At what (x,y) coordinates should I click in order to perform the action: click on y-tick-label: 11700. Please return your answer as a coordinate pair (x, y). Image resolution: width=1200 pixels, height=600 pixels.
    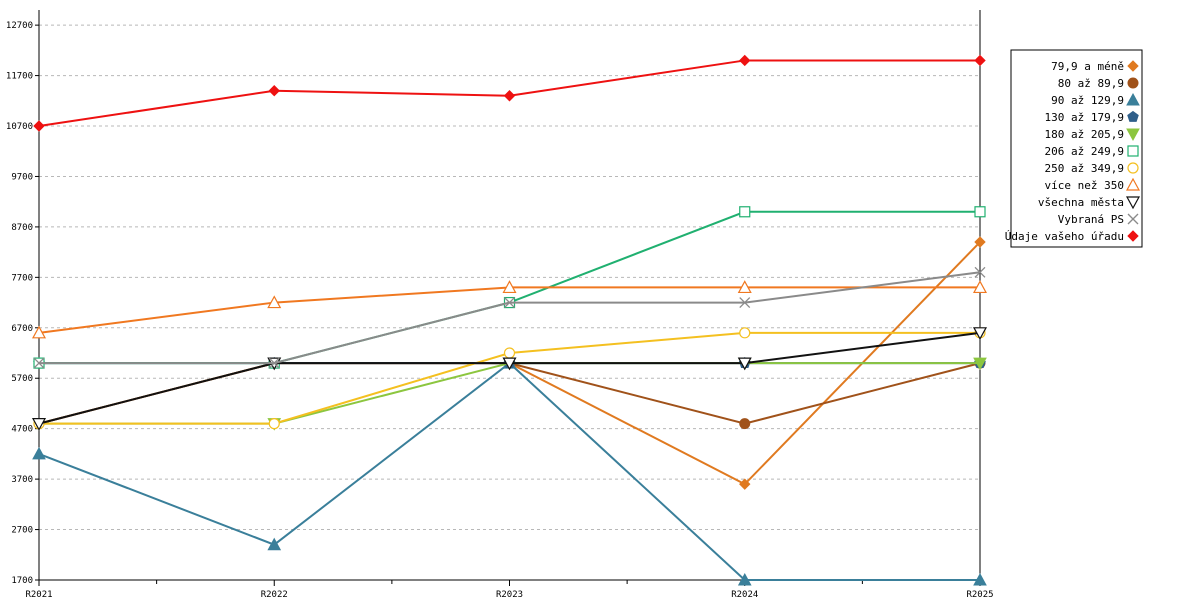
    Looking at the image, I should click on (19, 77).